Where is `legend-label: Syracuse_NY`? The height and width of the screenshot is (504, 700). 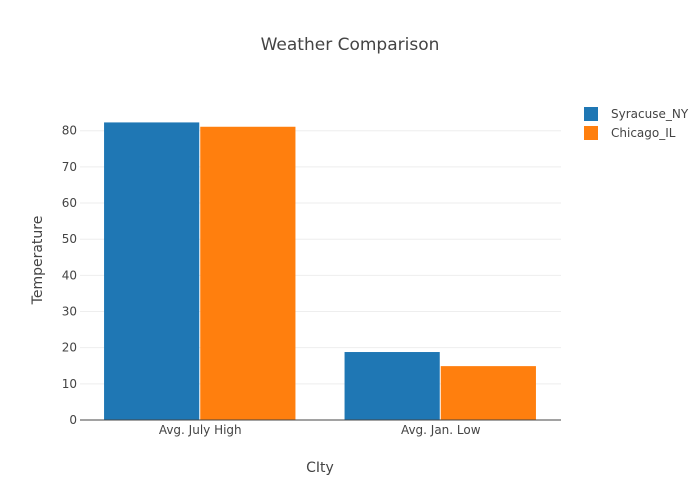 legend-label: Syracuse_NY is located at coordinates (650, 114).